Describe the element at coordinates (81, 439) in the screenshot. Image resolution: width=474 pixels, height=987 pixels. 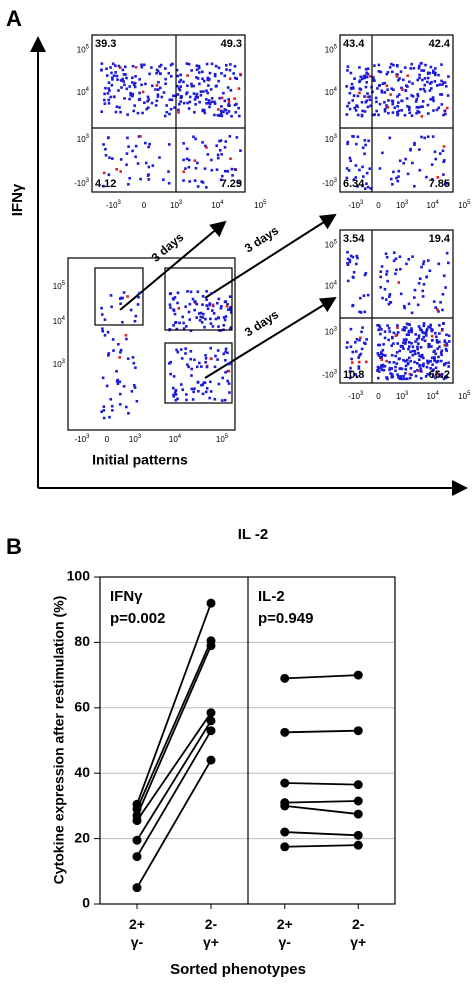
I see `tick-base: -10` at that location.